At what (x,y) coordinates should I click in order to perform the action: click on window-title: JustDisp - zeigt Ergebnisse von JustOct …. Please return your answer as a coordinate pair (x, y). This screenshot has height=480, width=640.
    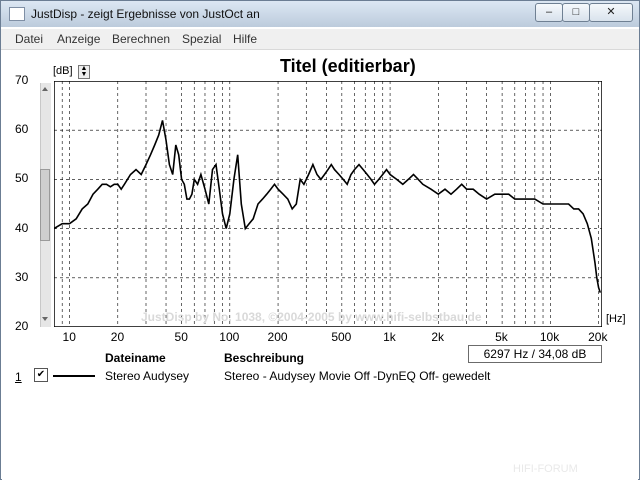
    Looking at the image, I should click on (145, 14).